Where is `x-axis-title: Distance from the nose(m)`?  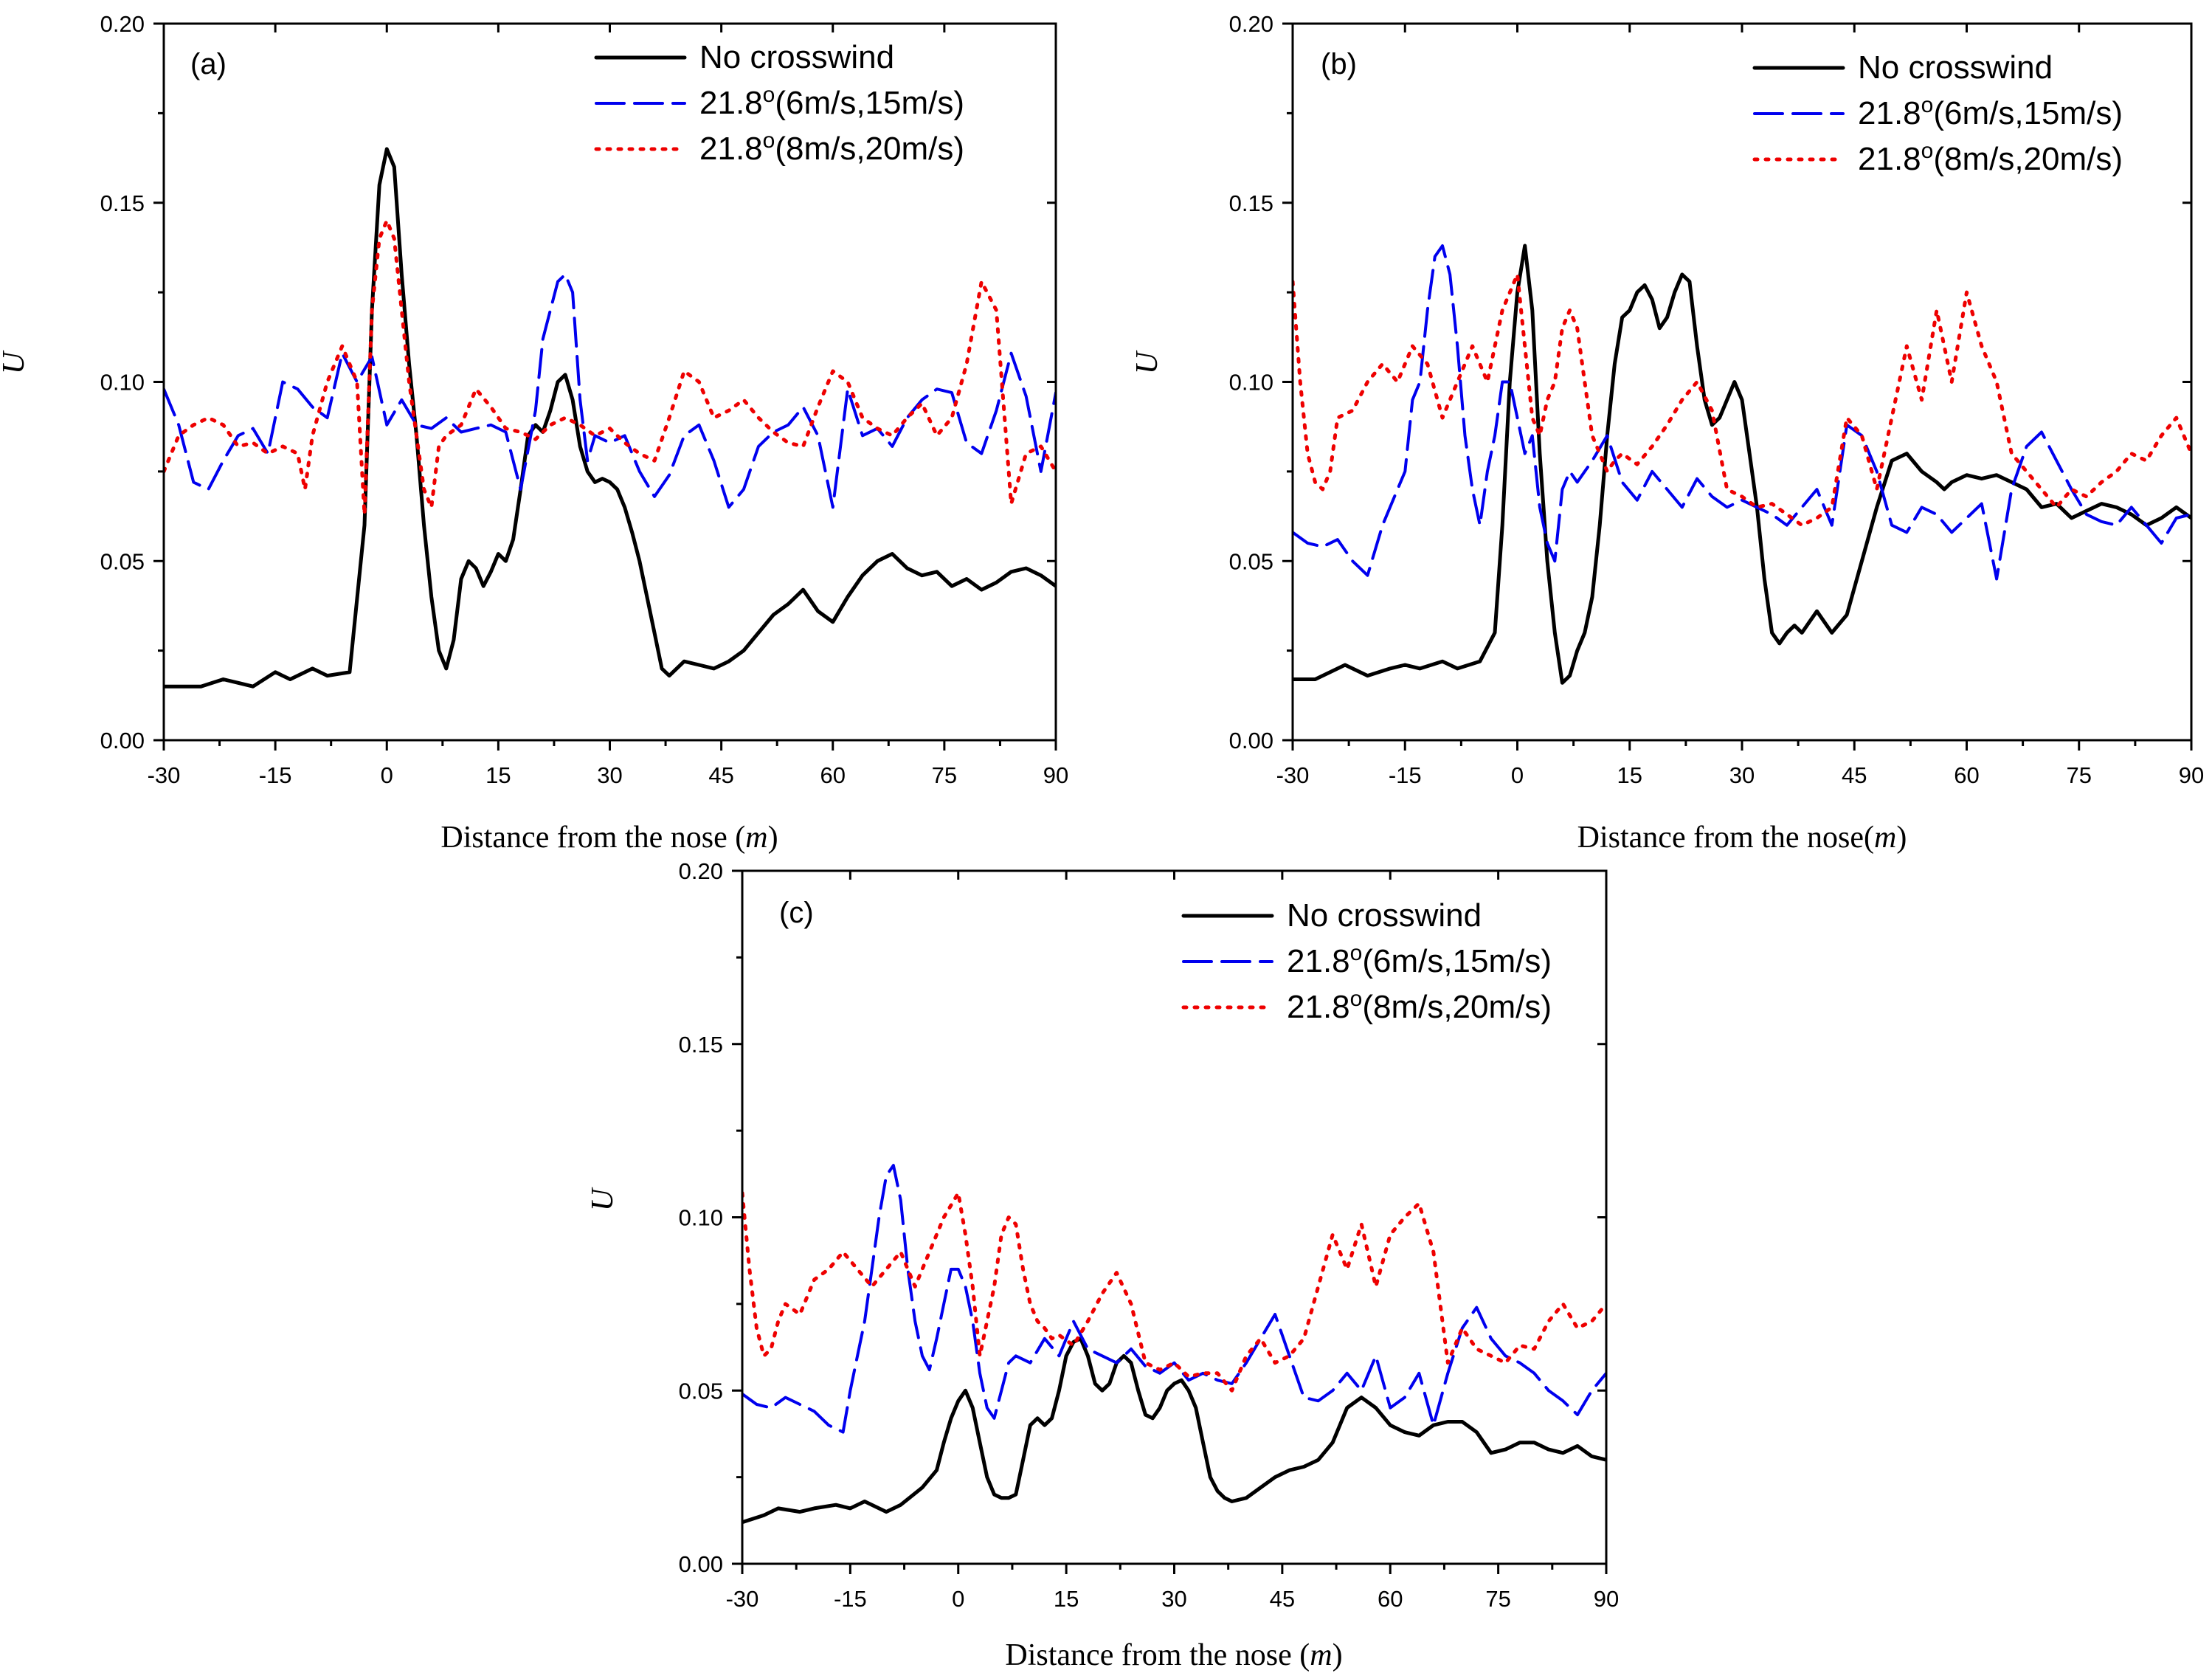
x-axis-title: Distance from the nose(m) is located at coordinates (1742, 838).